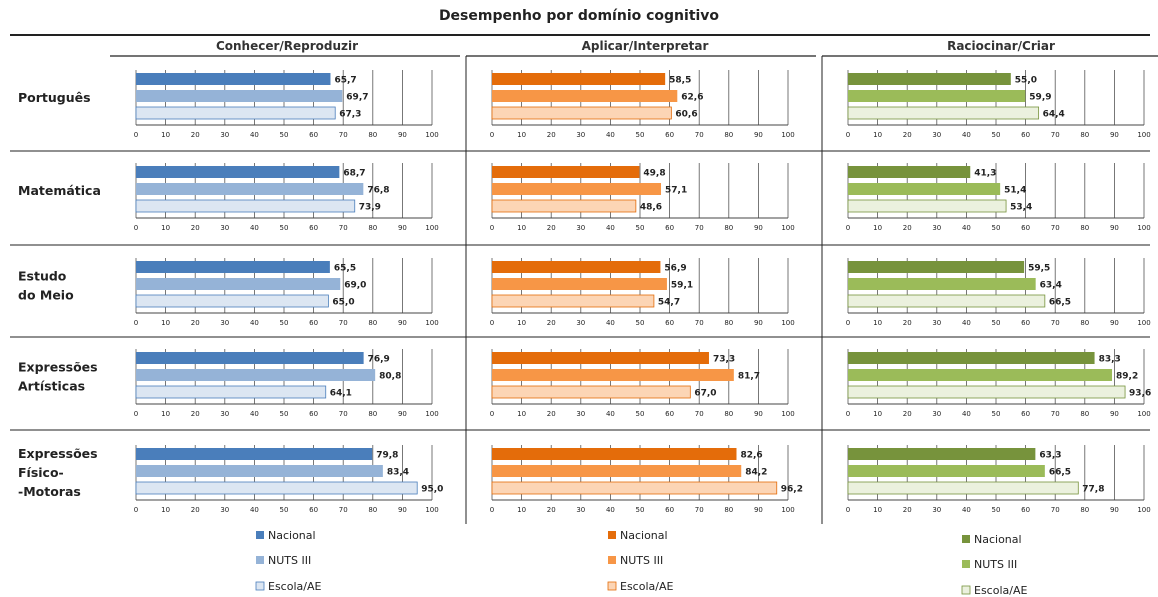 The width and height of the screenshot is (1158, 597). I want to click on data-label: 81,7, so click(749, 377).